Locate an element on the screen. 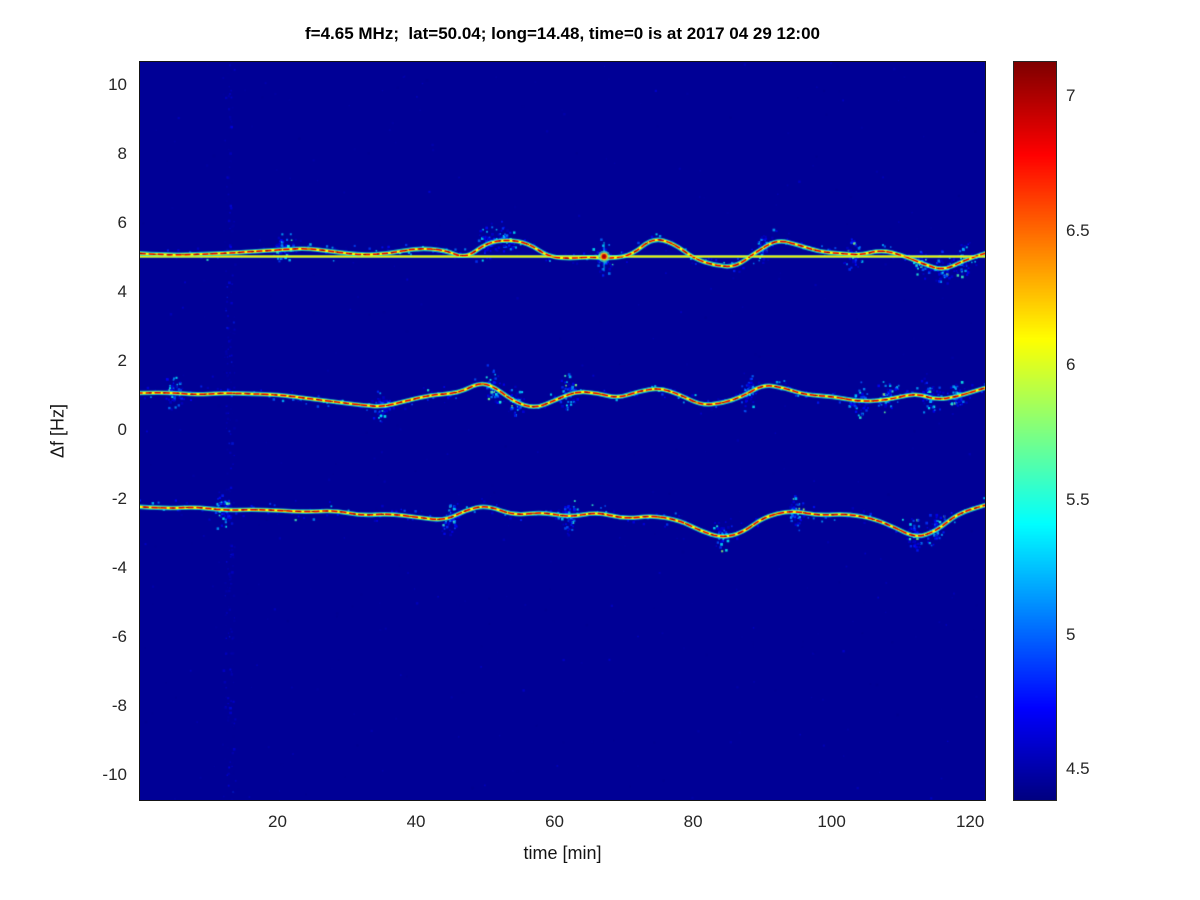  colorbar-tick-label: 6.5 is located at coordinates (1078, 230).